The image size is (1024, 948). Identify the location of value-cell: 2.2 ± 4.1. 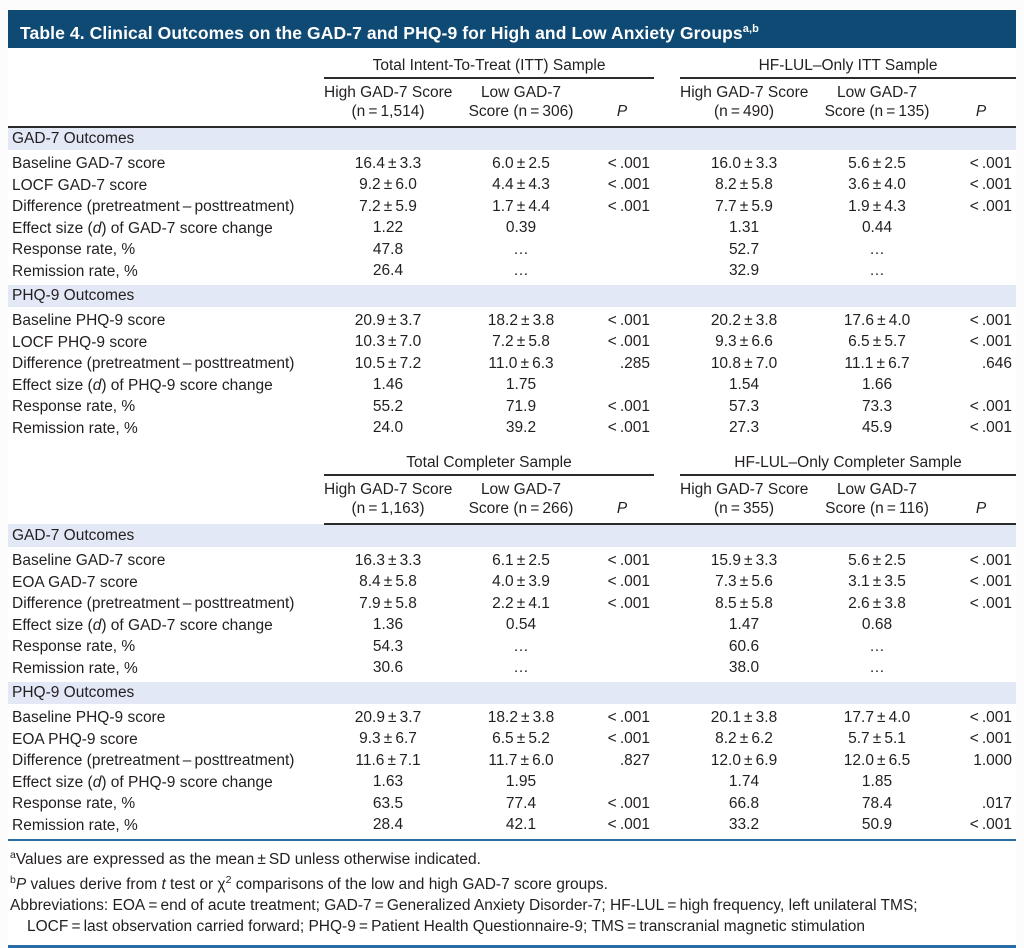
(521, 603).